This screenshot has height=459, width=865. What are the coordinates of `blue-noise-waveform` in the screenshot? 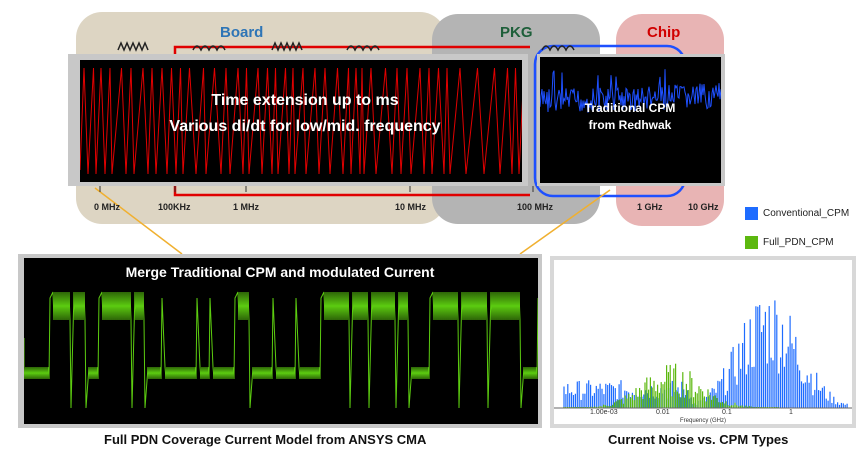 It's located at (630, 91).